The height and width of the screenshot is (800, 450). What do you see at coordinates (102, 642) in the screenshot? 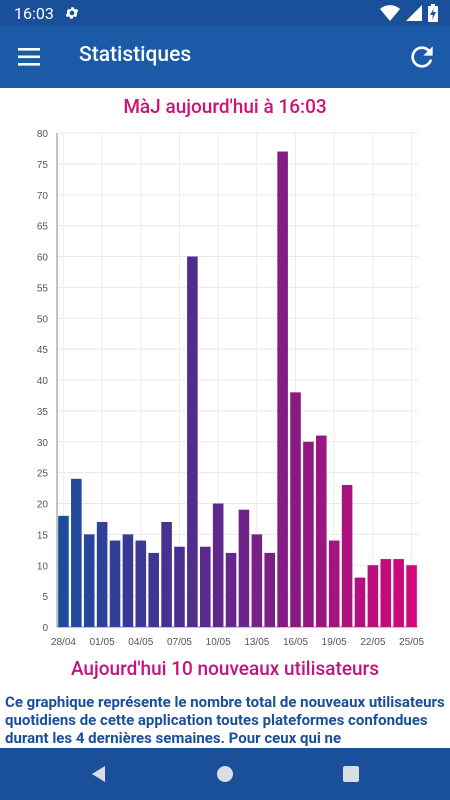
I see `x-tick-label: 01/05` at bounding box center [102, 642].